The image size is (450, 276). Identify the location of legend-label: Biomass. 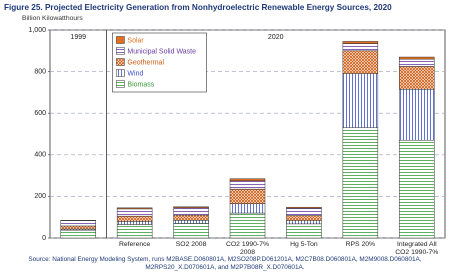
(140, 84).